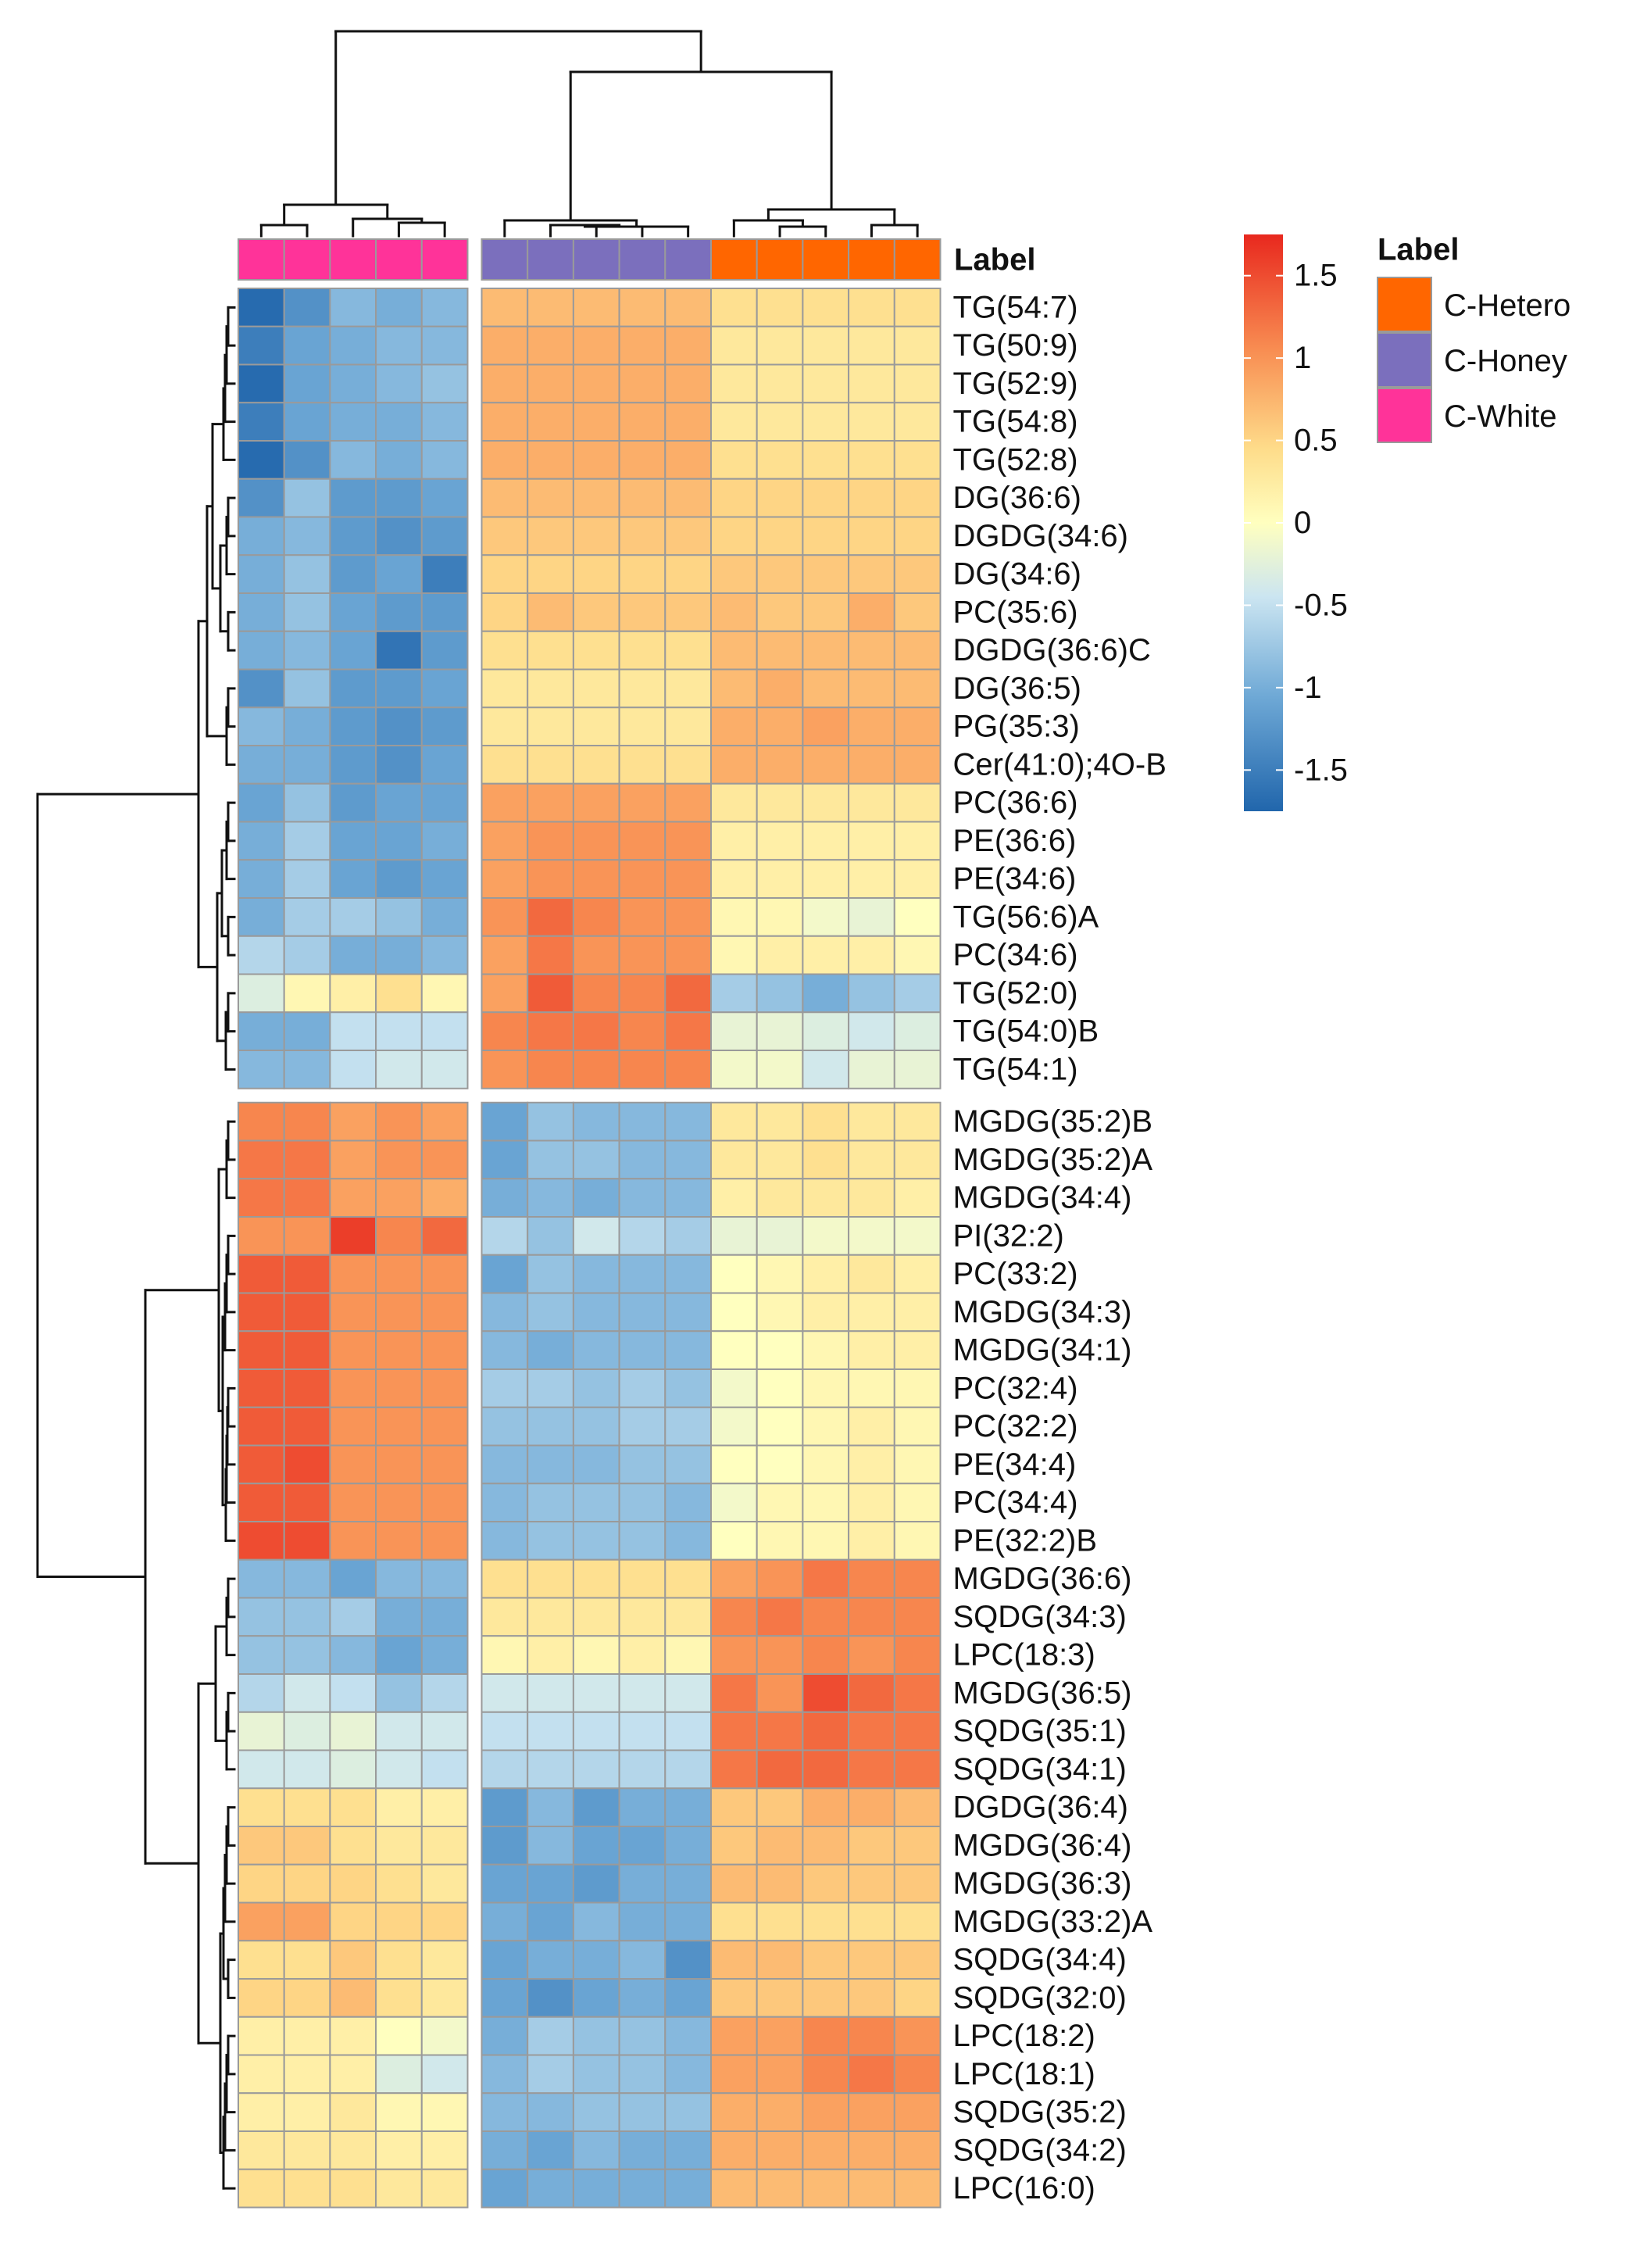 This screenshot has width=1633, height=2268. Describe the element at coordinates (1015, 307) in the screenshot. I see `row-label: TG(54:7)` at that location.